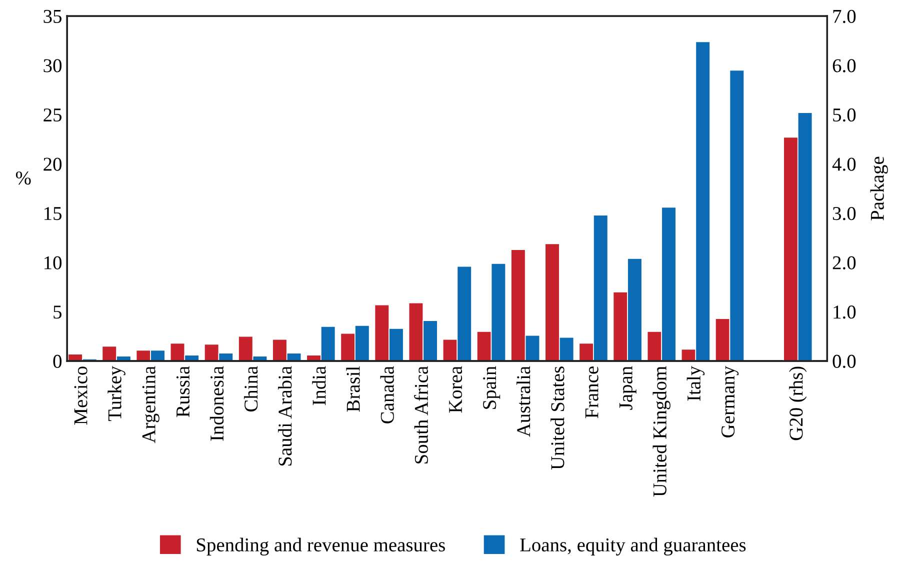 The width and height of the screenshot is (907, 573). I want to click on x-tick-label: Italy, so click(695, 383).